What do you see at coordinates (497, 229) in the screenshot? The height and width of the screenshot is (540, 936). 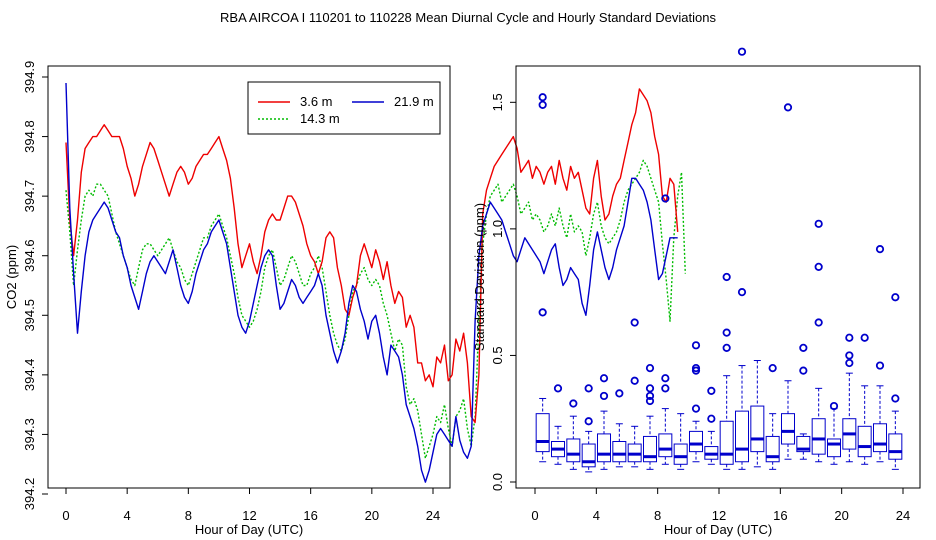 I see `right-y-tick-label: 1.0` at bounding box center [497, 229].